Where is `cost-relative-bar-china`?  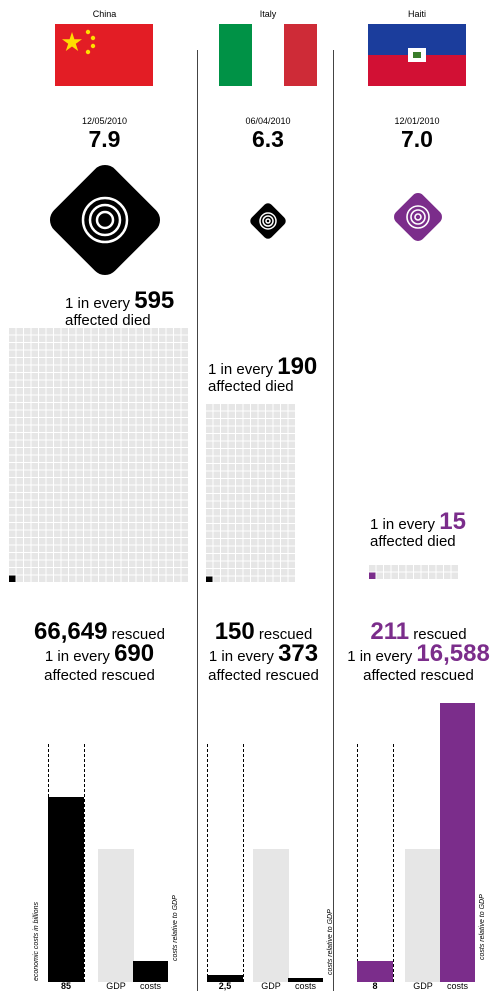
cost-relative-bar-china is located at coordinates (150, 971).